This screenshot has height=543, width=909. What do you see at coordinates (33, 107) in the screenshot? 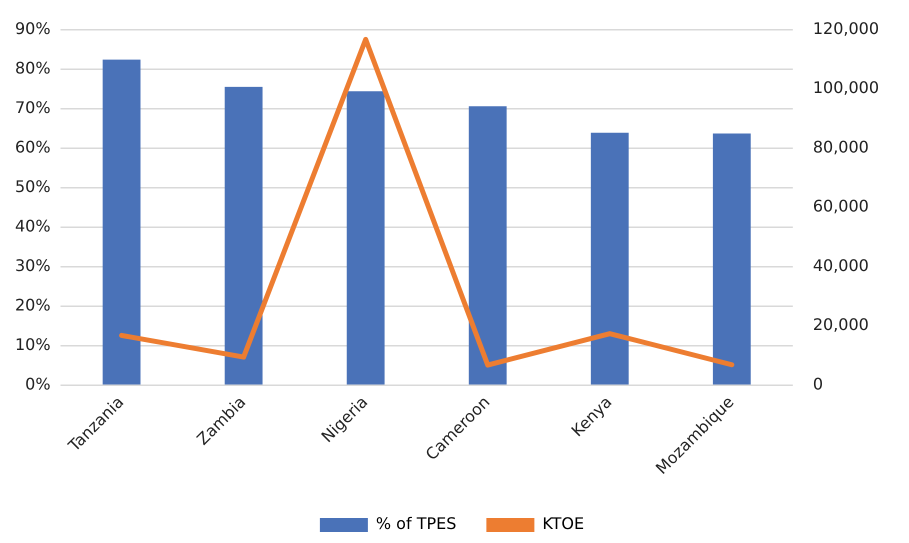
I see `y-tick-label: 70%` at bounding box center [33, 107].